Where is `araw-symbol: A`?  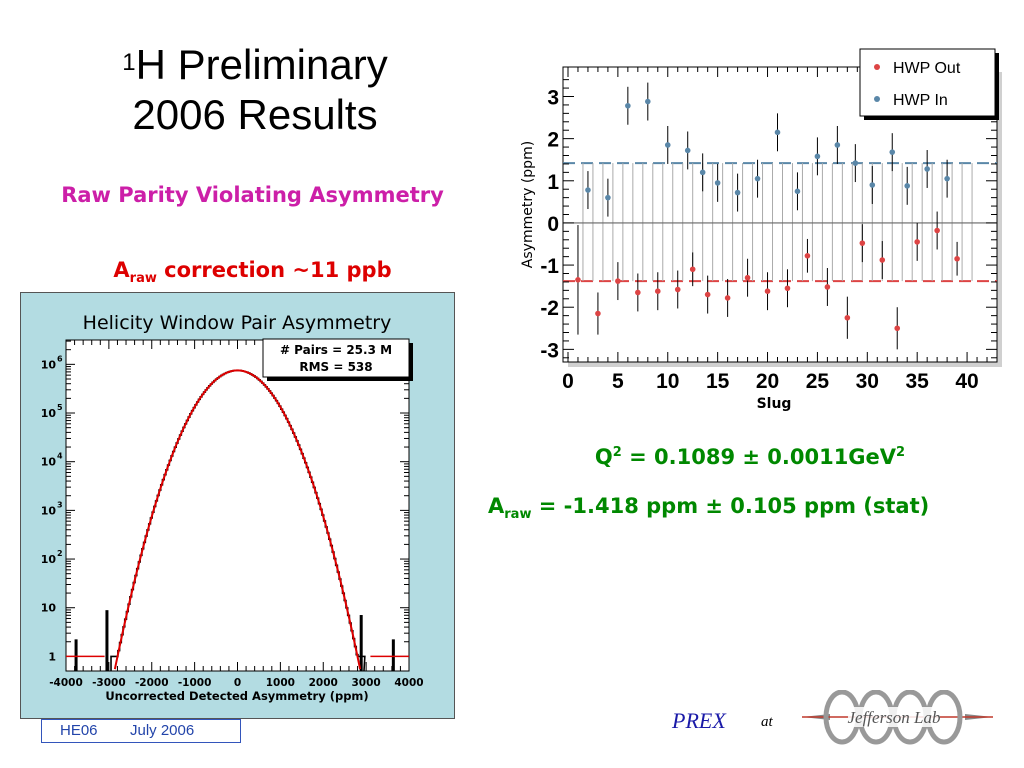 araw-symbol: A is located at coordinates (496, 506).